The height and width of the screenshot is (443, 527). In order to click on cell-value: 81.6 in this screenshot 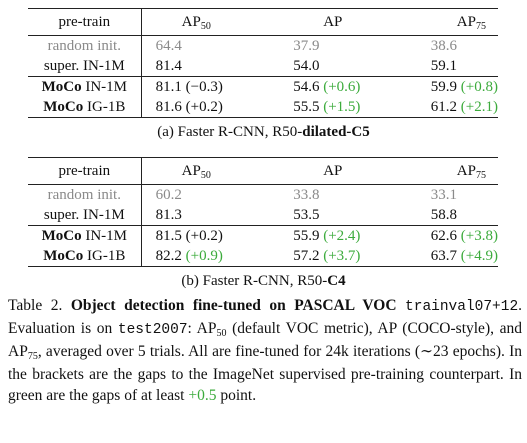, I will do `click(168, 106)`.